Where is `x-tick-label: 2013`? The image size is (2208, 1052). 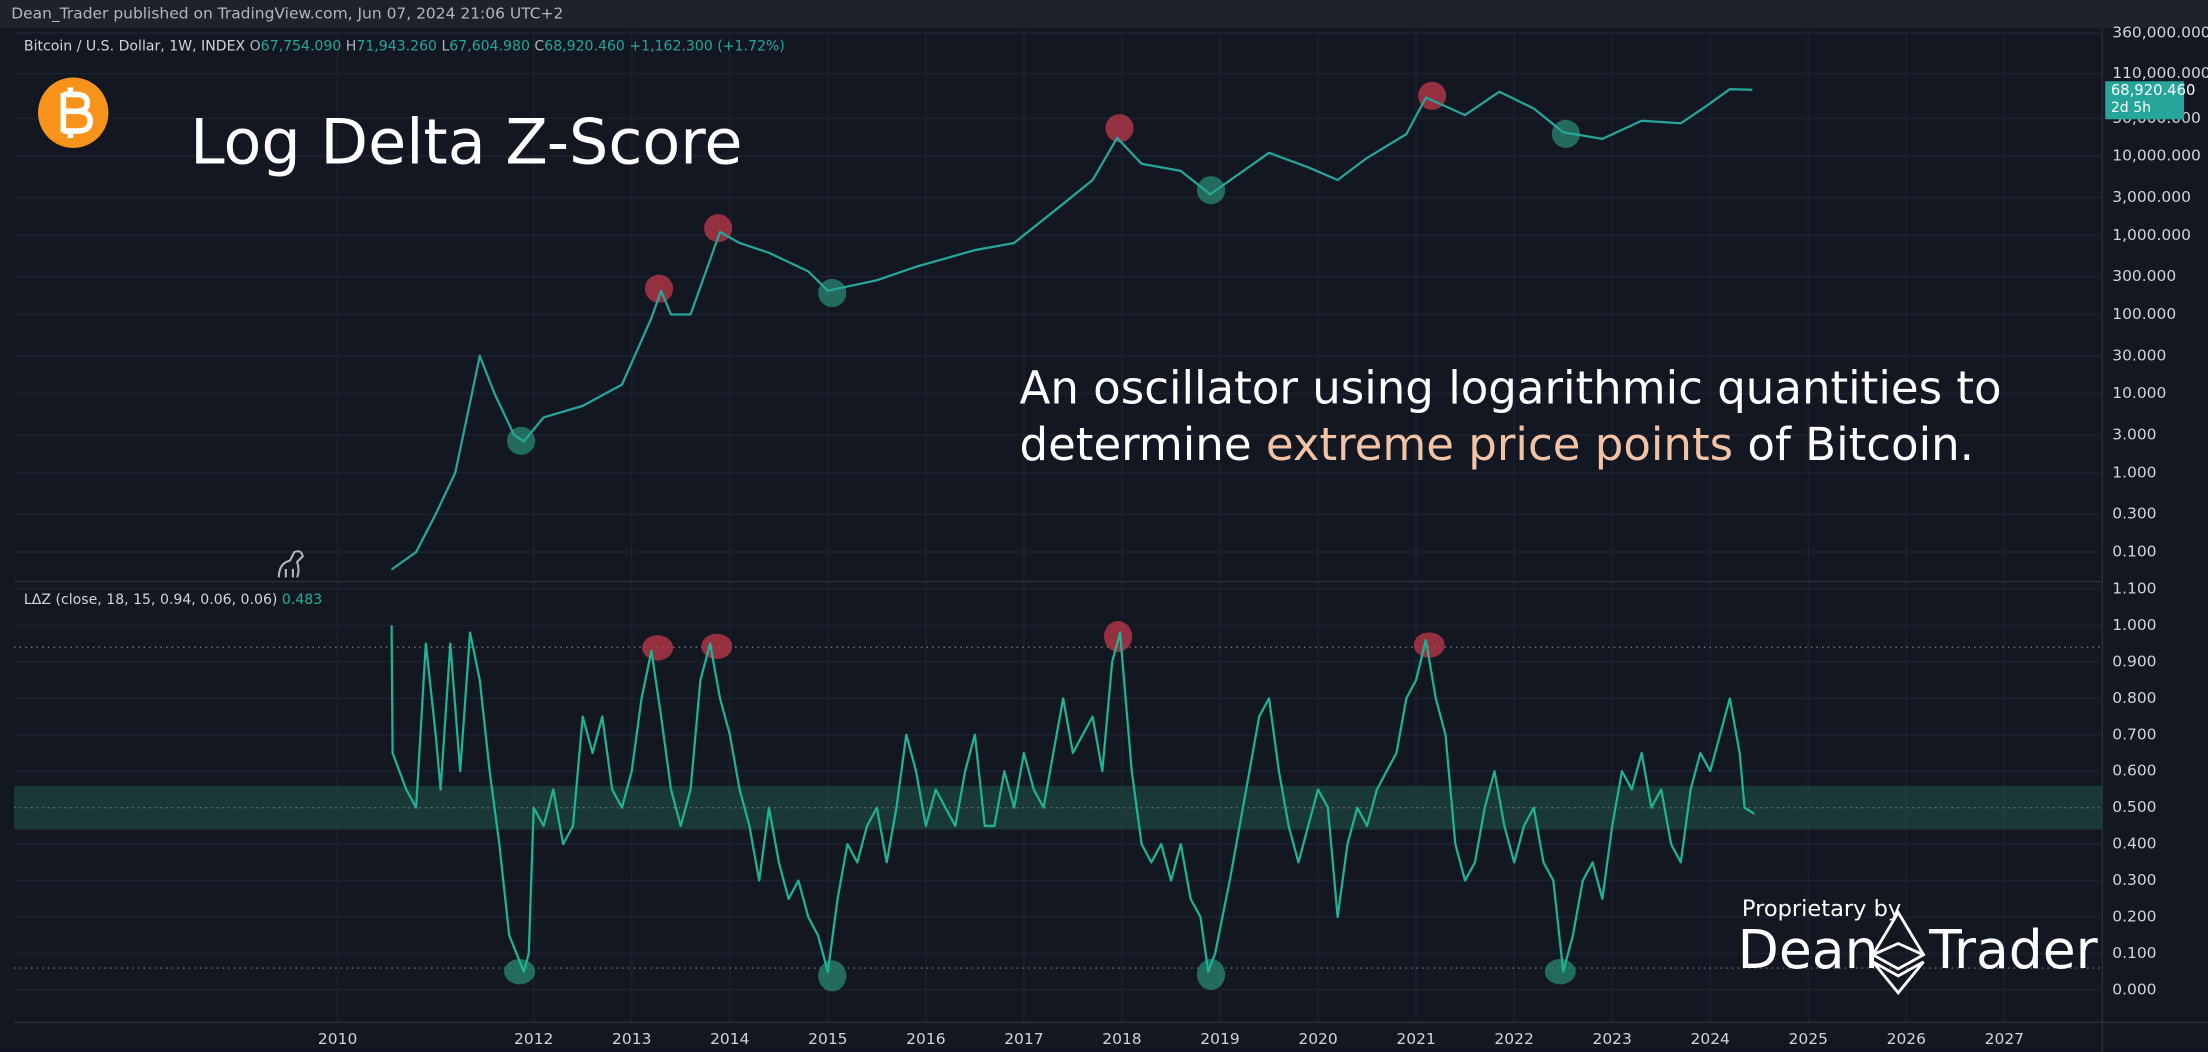
x-tick-label: 2013 is located at coordinates (631, 1039).